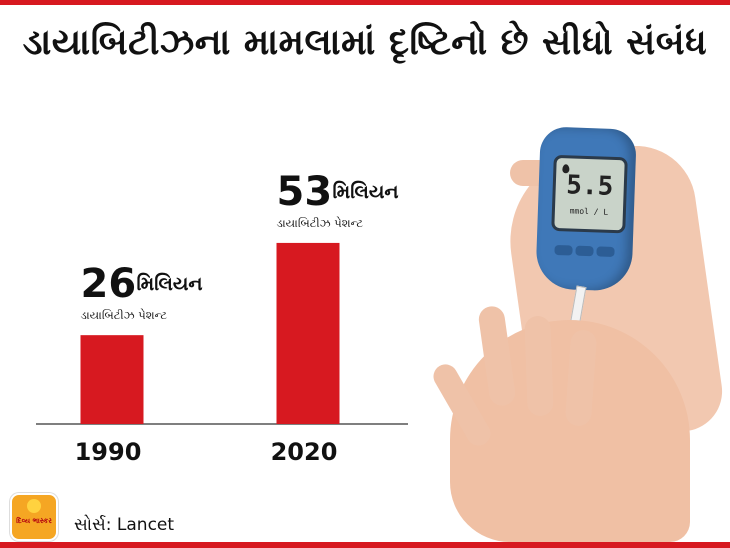  What do you see at coordinates (365, 2) in the screenshot?
I see `top-accent-stripe` at bounding box center [365, 2].